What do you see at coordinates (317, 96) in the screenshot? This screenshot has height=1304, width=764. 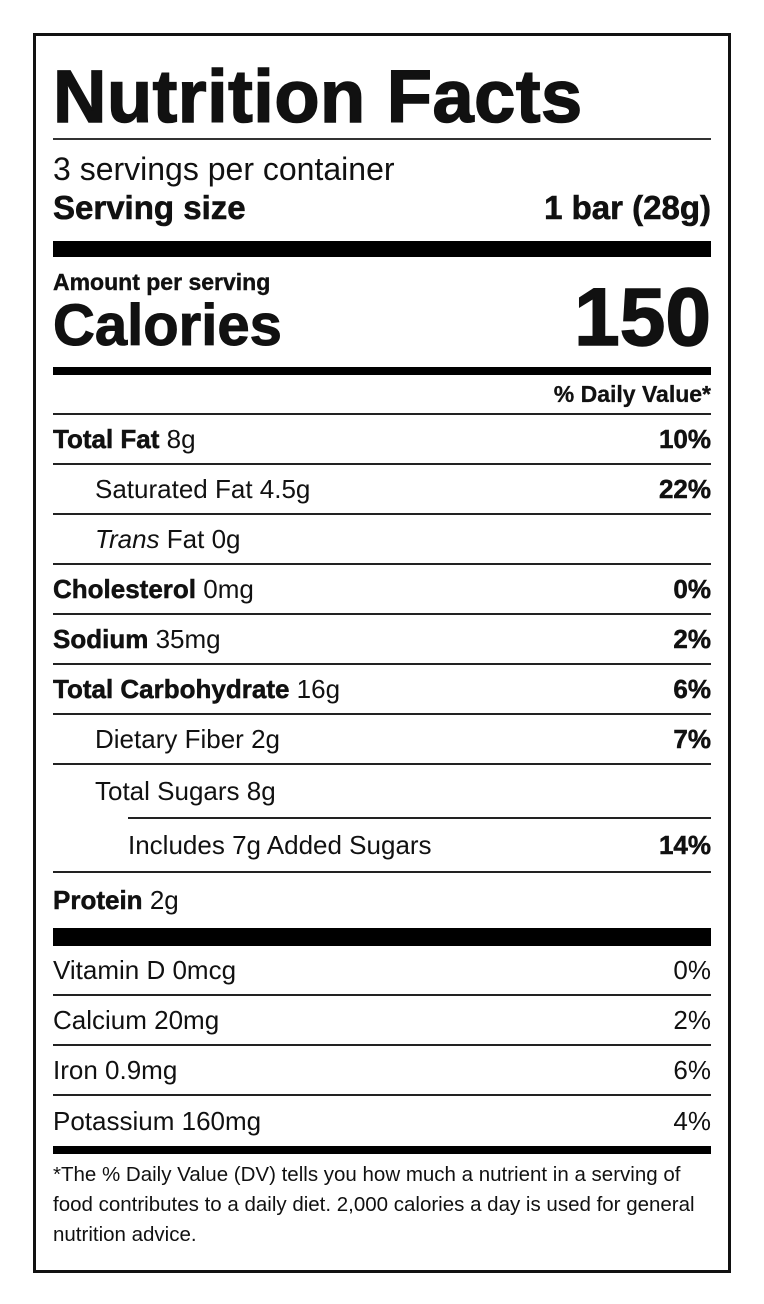 I see `label-title: Nutrition Facts` at bounding box center [317, 96].